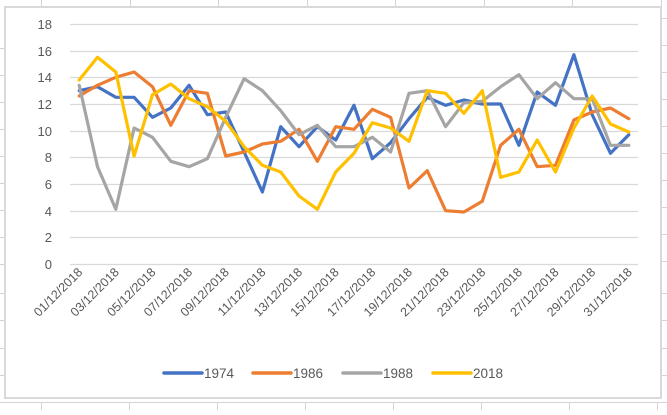 Image resolution: width=667 pixels, height=415 pixels. Describe the element at coordinates (48, 264) in the screenshot. I see `y-tick-label: 0` at that location.